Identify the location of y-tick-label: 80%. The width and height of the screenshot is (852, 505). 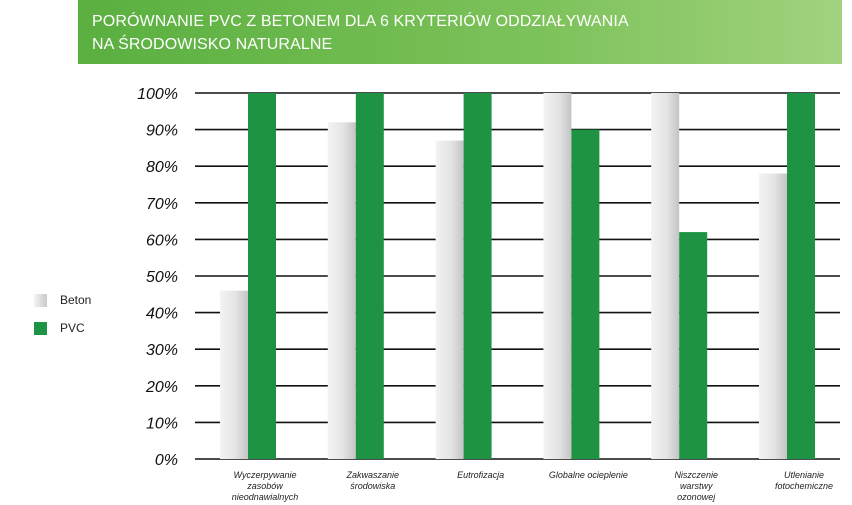
(162, 167).